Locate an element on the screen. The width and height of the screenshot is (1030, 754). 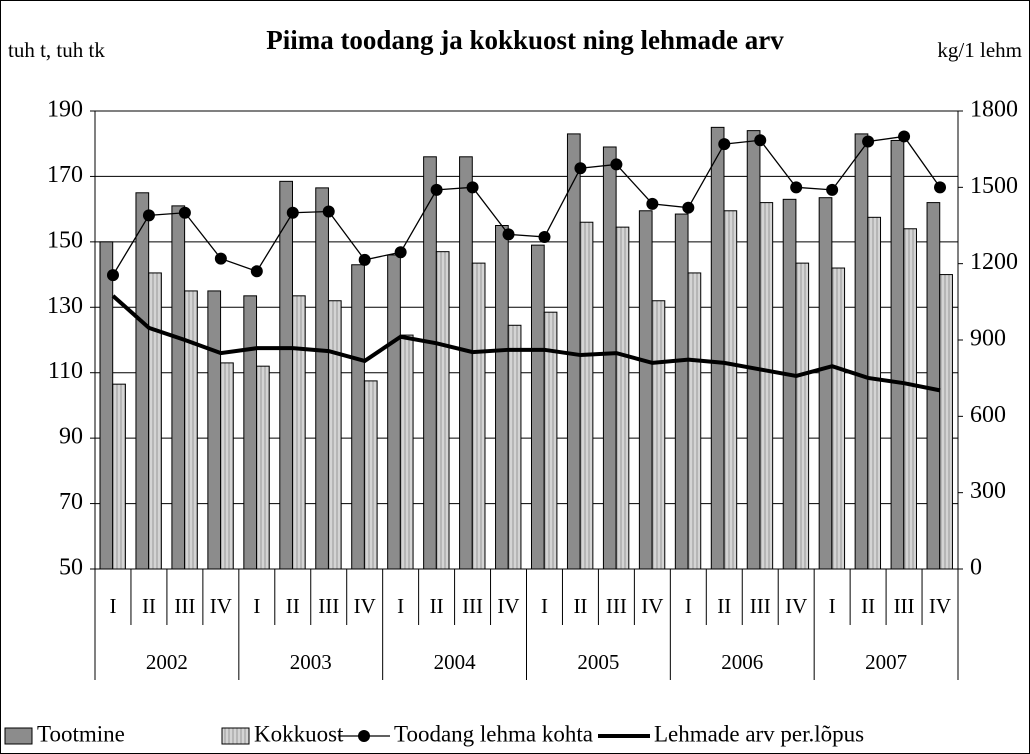
y-tick-label: 190 is located at coordinates (65, 110).